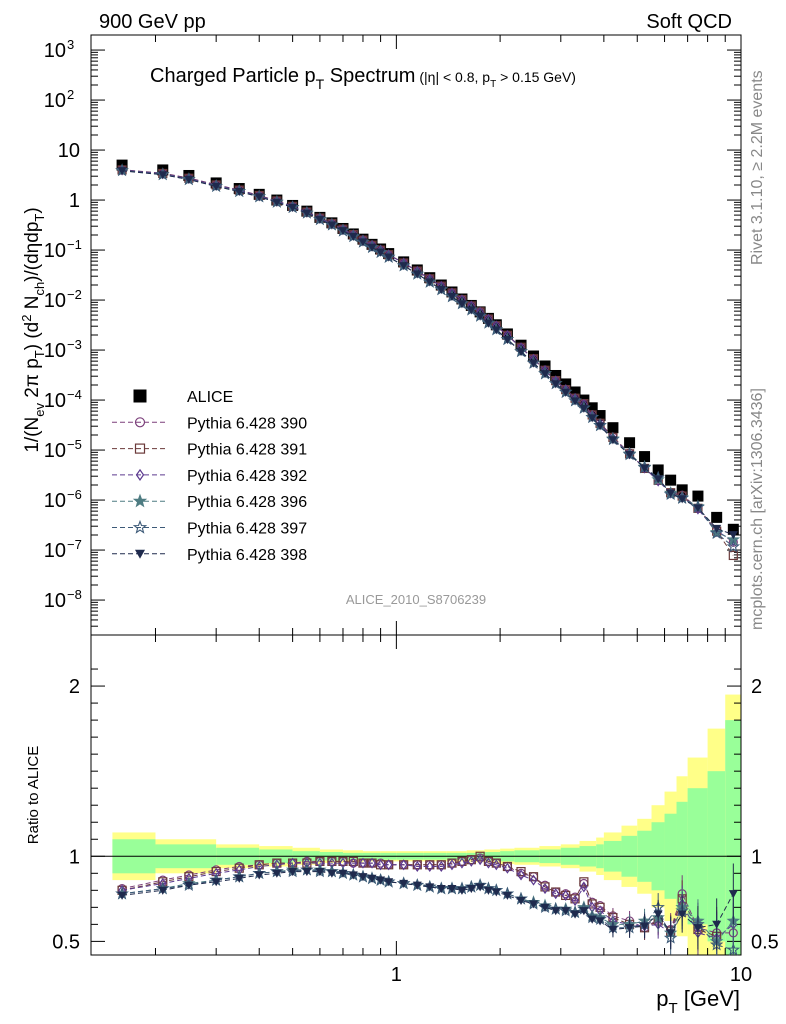  I want to click on main-y-axis-label: 1/(Nev 2π pT) (d2 Nch)/(dηdpT), so click(33, 329).